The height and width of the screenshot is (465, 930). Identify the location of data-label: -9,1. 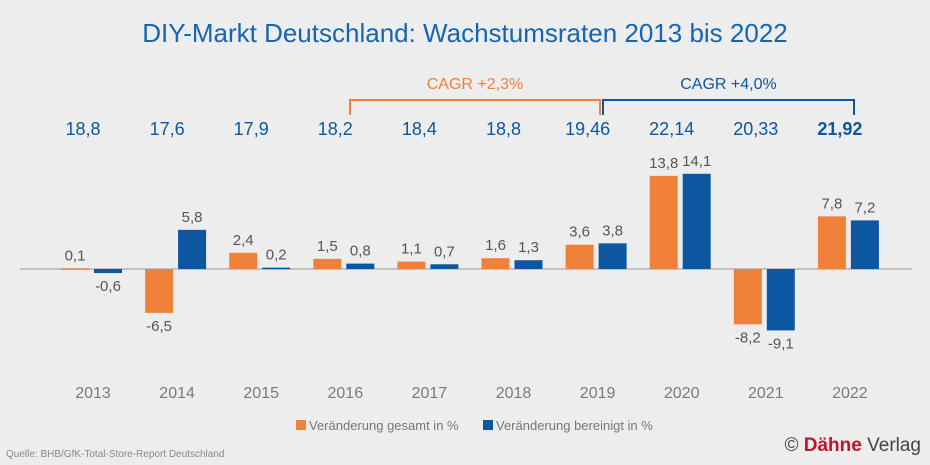
(781, 343).